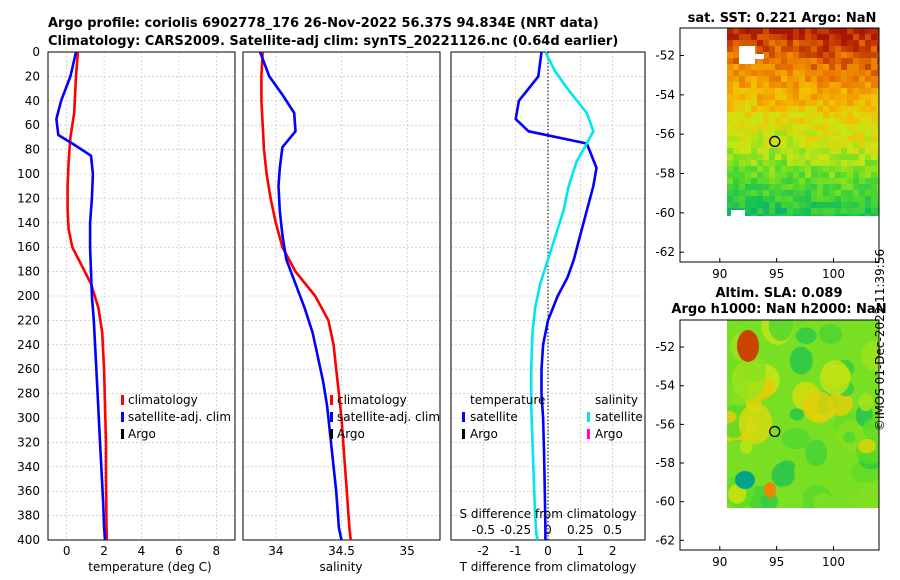 This screenshot has width=900, height=580. What do you see at coordinates (372, 400) in the screenshot?
I see `legend-climatology-label: climatology` at bounding box center [372, 400].